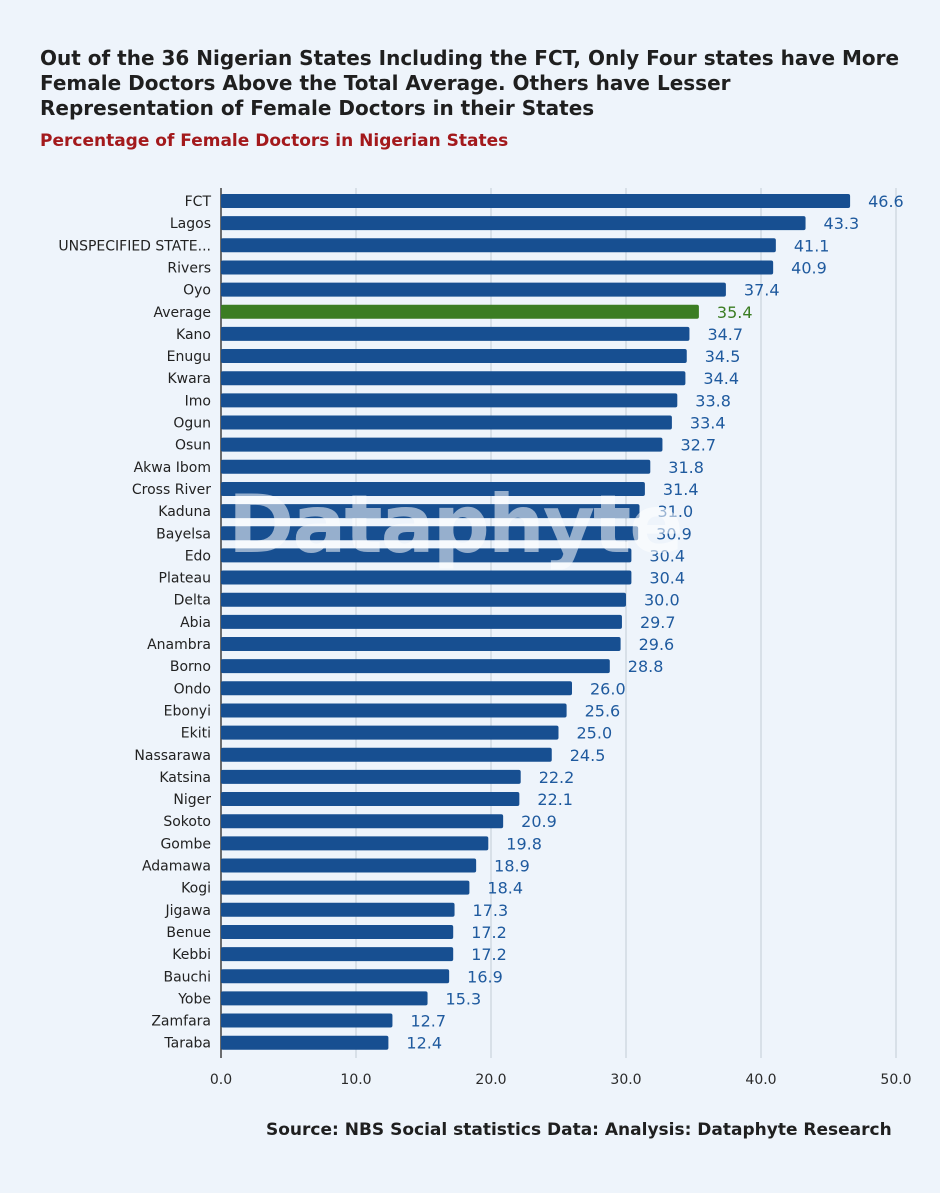  What do you see at coordinates (485, 976) in the screenshot?
I see `data-label: 16.9` at bounding box center [485, 976].